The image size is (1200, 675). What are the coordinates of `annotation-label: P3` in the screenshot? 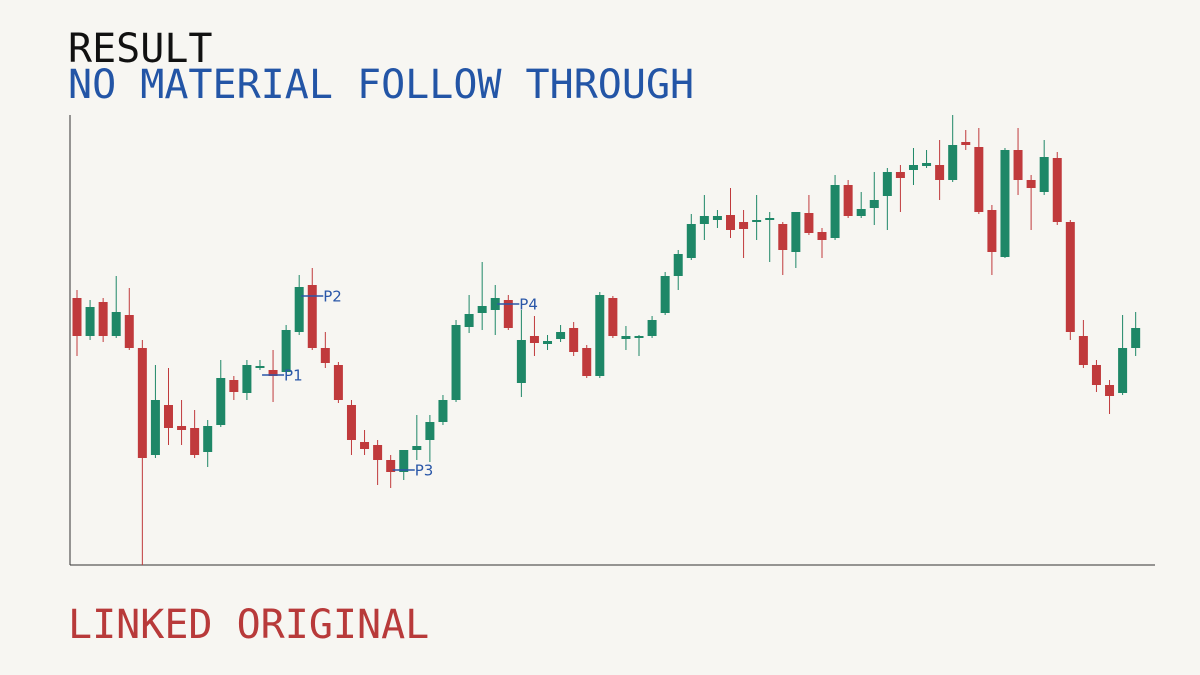 It's located at (424, 471).